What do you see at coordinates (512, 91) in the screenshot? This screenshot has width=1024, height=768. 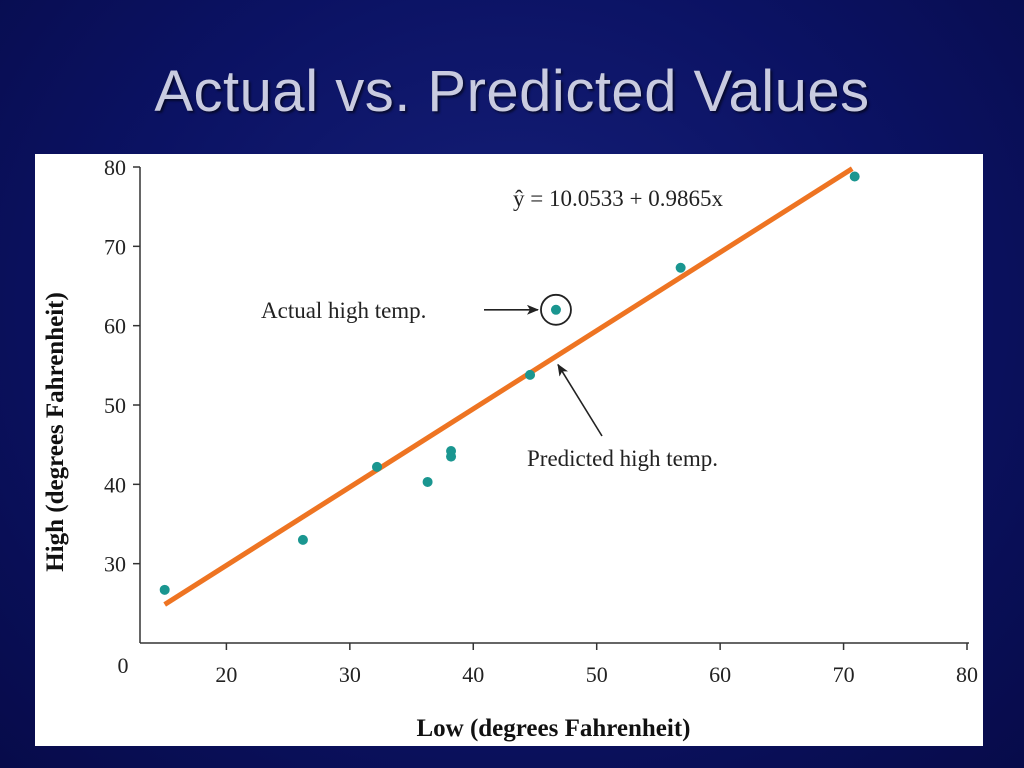 I see `slide-title: Actual vs. Predicted Values` at bounding box center [512, 91].